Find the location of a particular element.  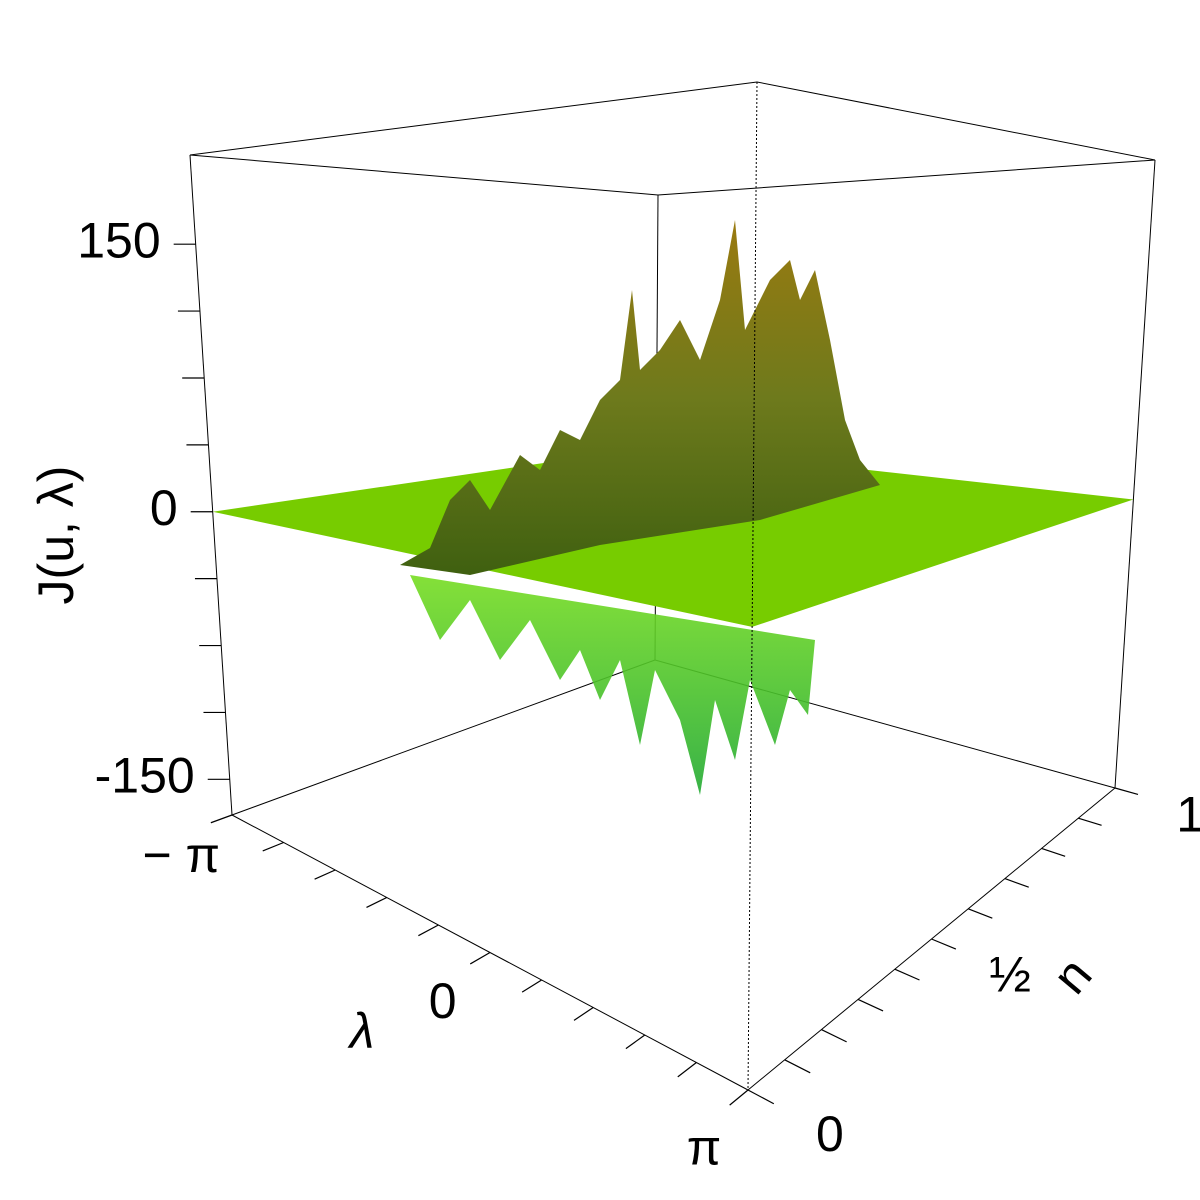

y-tick-label: π is located at coordinates (704, 1147).